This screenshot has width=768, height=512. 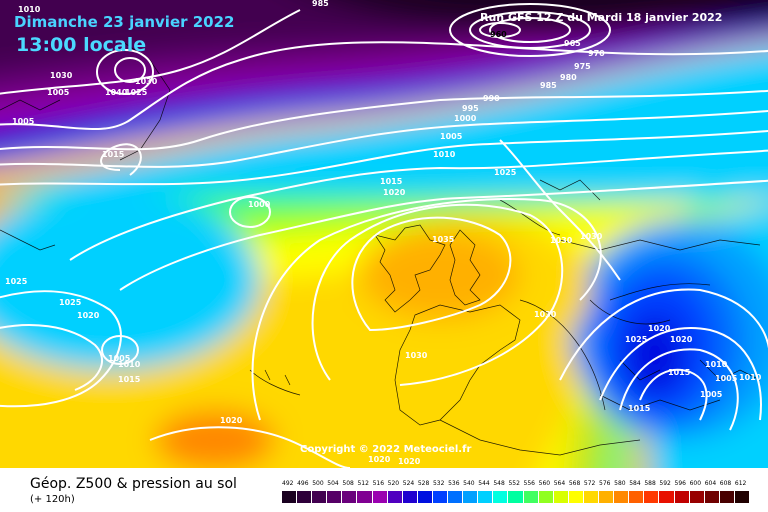 What do you see at coordinates (725, 483) in the screenshot?
I see `legend-tick: 608` at bounding box center [725, 483].